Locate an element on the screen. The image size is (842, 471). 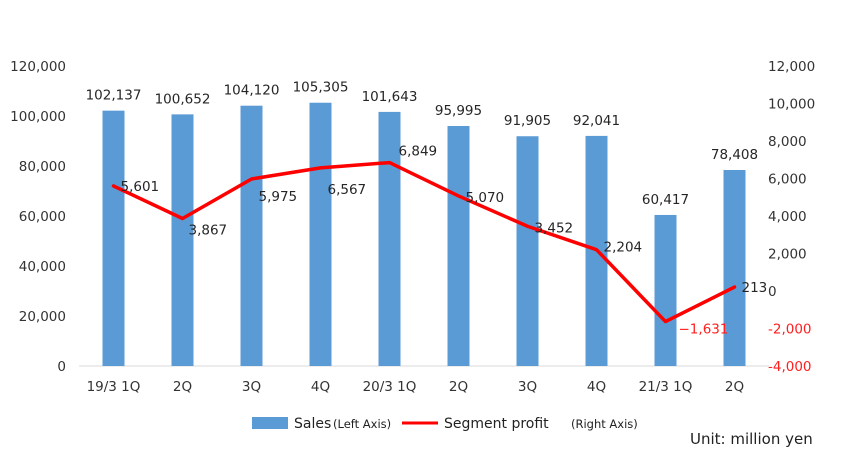
left-axis: 0 20,000 40,000 60,000 80,000 100,000 120,000 is located at coordinates (38, 217).